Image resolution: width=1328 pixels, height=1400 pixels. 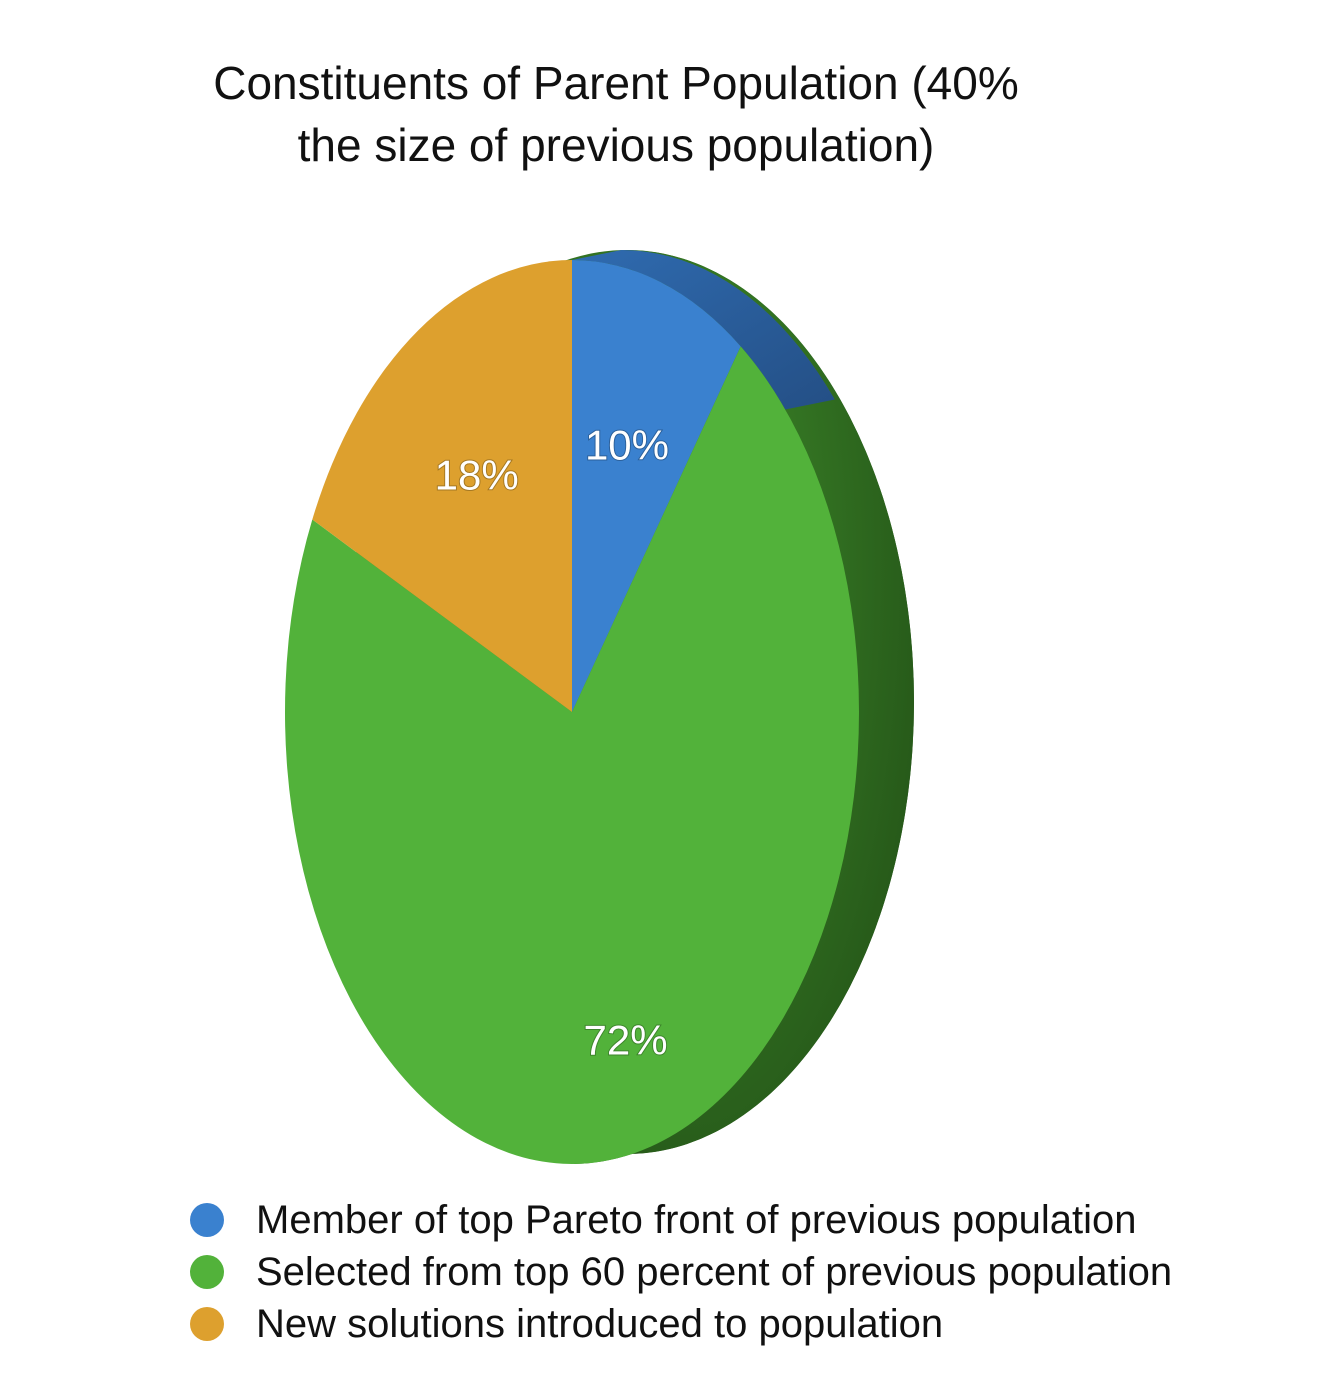 What do you see at coordinates (477, 474) in the screenshot?
I see `pie-label-new-solutions-introduced-to-population: 18%` at bounding box center [477, 474].